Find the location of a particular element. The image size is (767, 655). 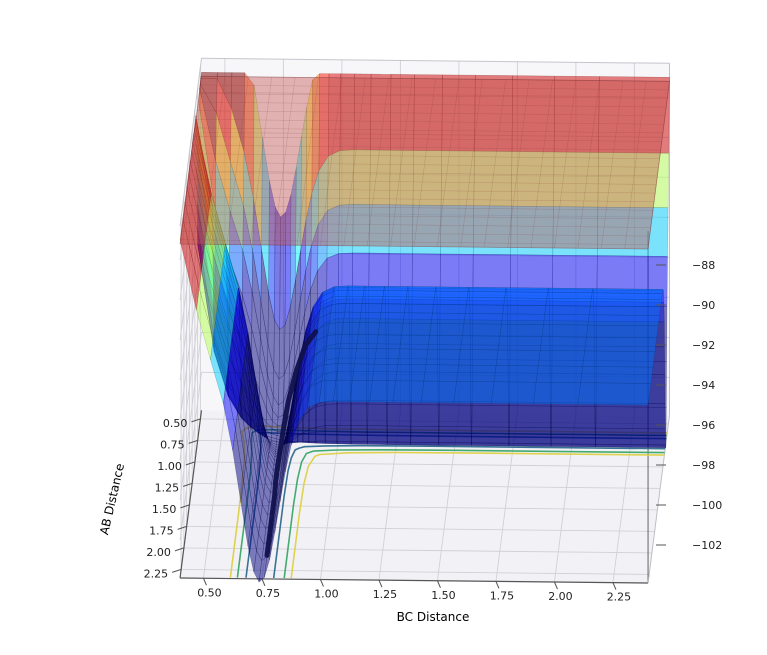

y-tick-label: 1.50 is located at coordinates (164, 509).